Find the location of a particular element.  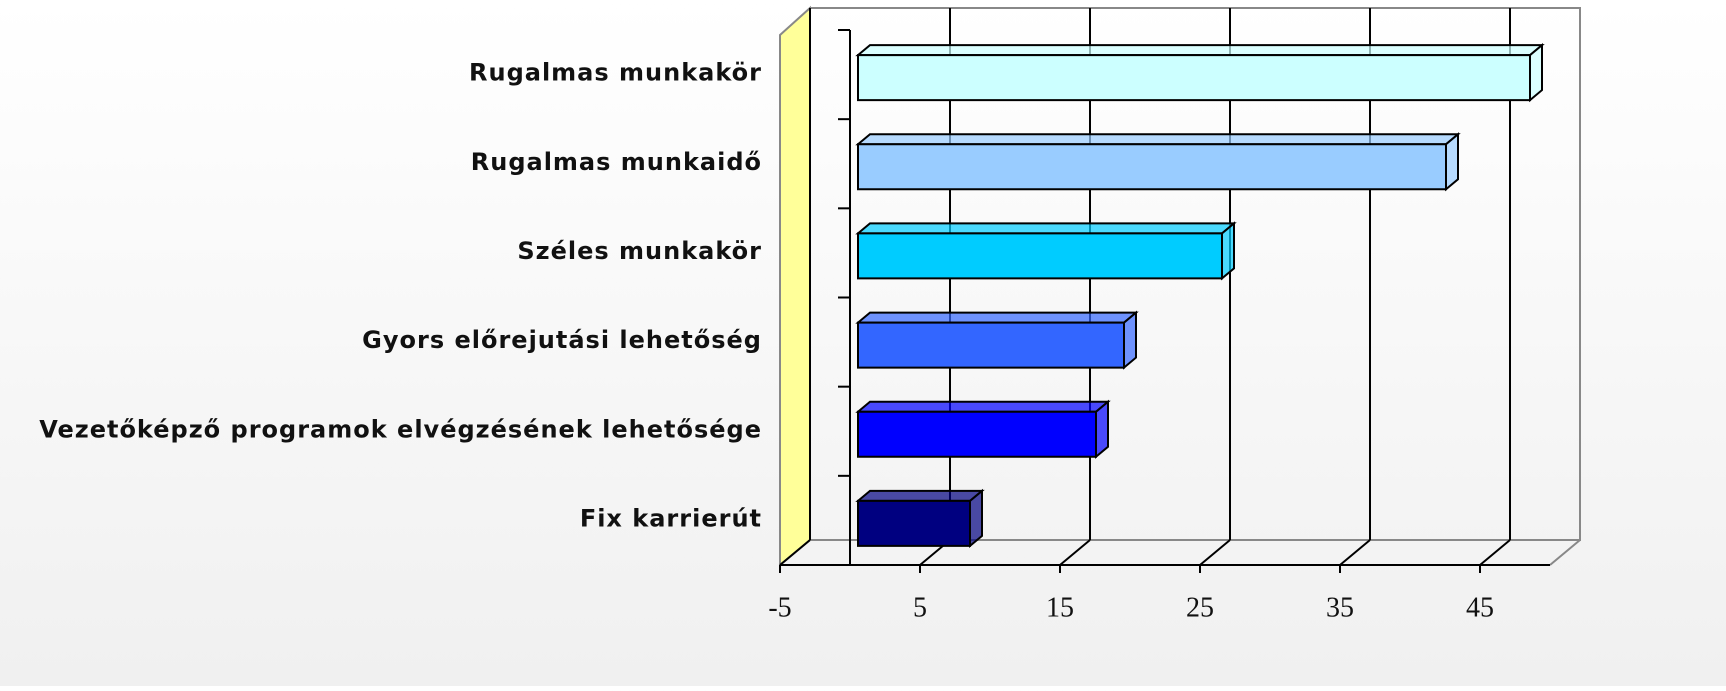

x-tick-label: 15 is located at coordinates (1060, 607).